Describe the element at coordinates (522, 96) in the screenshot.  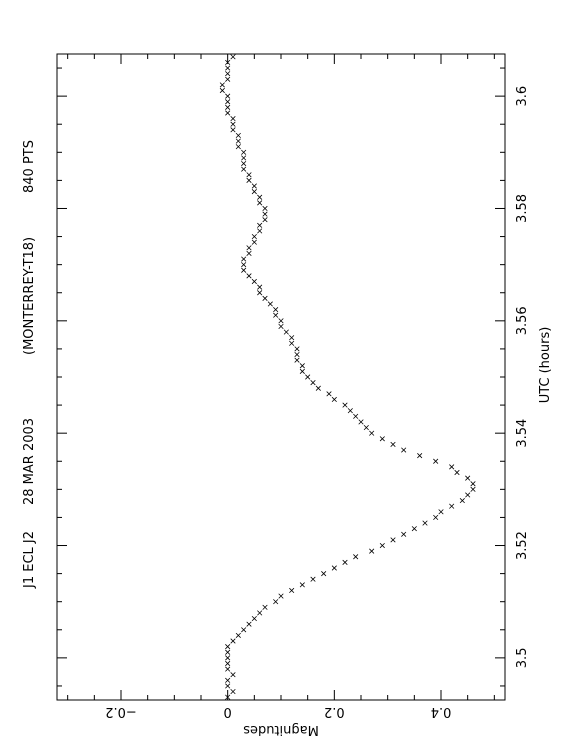
I see `x-tick-label: 3.6` at that location.